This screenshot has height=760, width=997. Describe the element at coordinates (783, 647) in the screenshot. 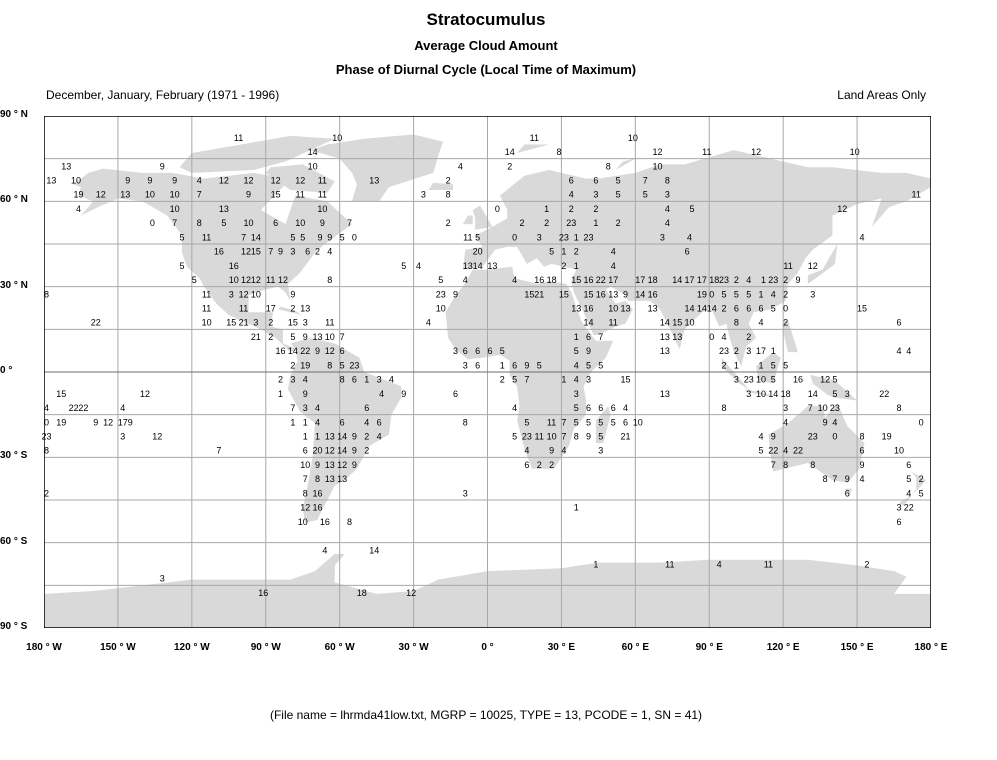

I see `longitude-label: 120 ° E` at that location.